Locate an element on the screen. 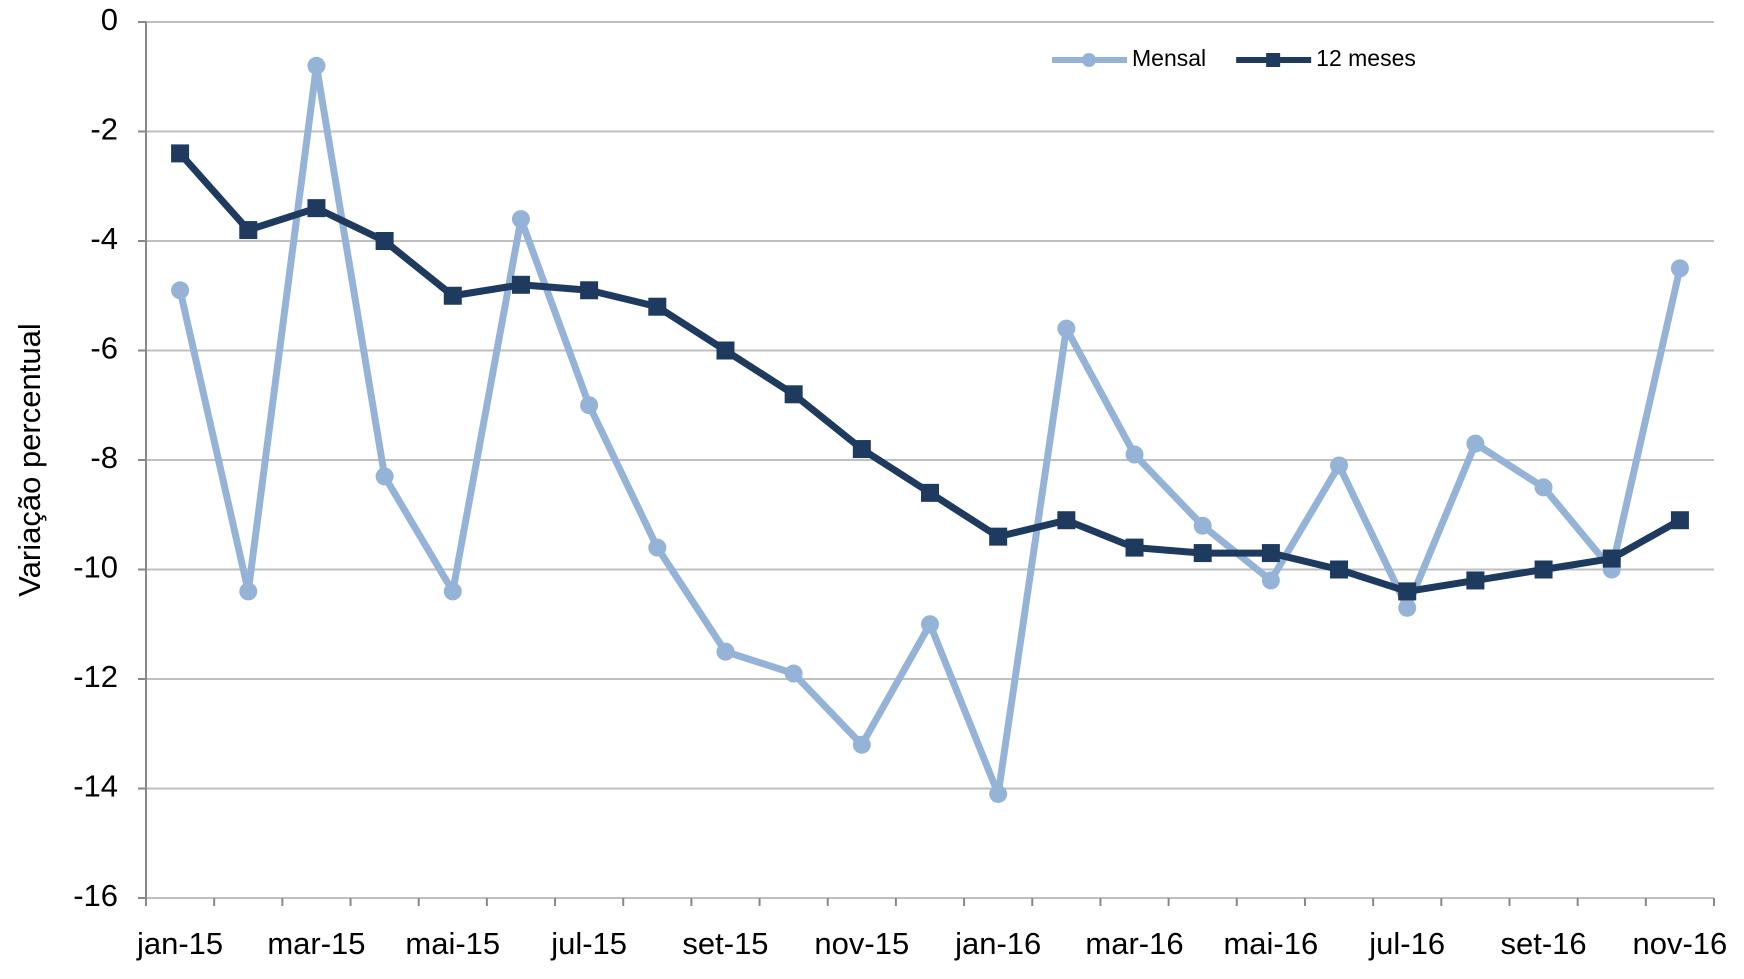  x-tick-label: mar-16 is located at coordinates (1134, 943).